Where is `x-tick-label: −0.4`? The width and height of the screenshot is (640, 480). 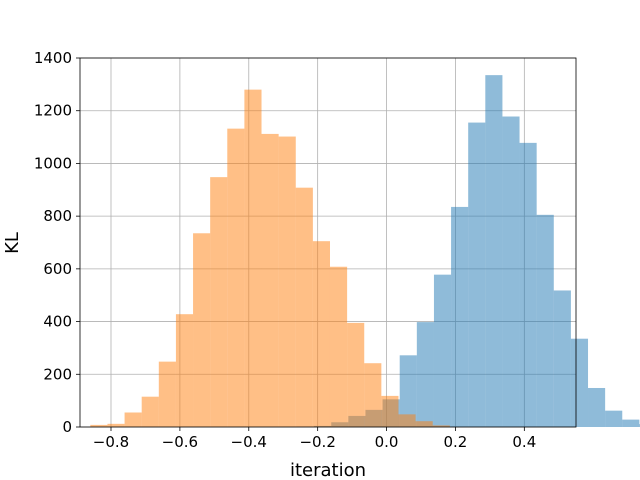 x-tick-label: −0.4 is located at coordinates (249, 442).